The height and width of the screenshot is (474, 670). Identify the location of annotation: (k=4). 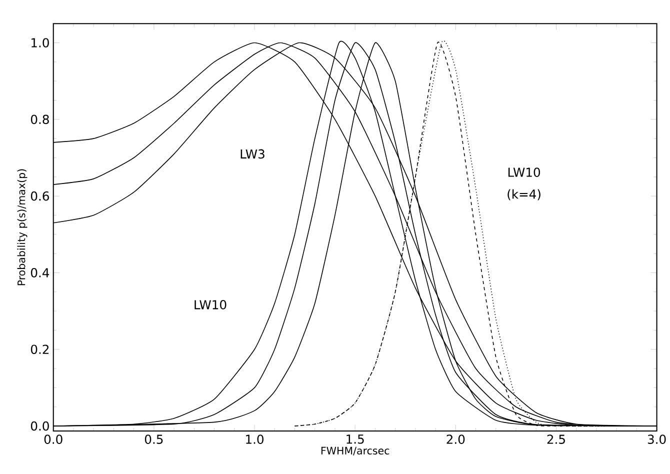
(524, 194).